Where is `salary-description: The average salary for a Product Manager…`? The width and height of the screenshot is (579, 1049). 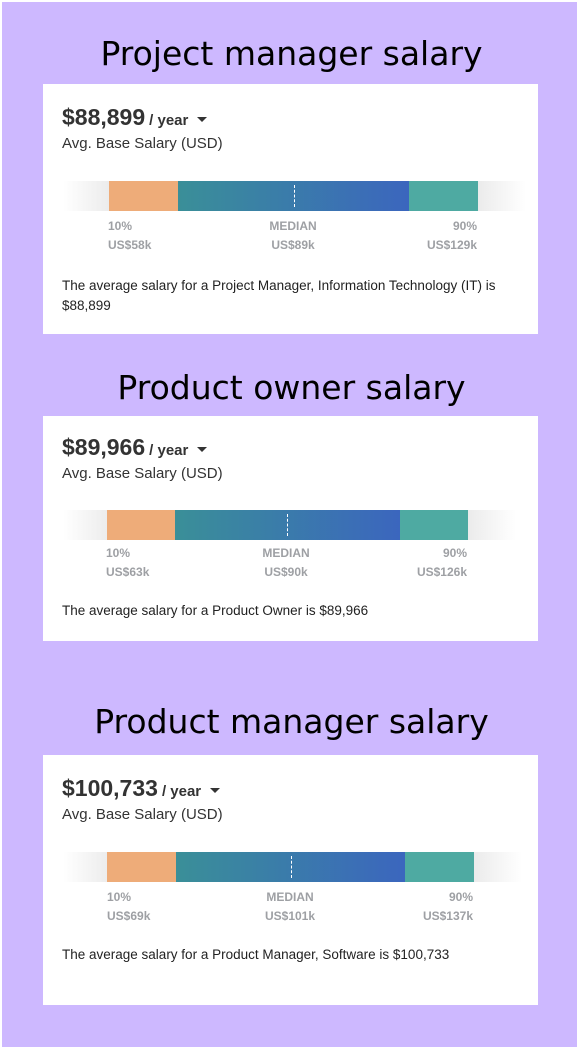 salary-description: The average salary for a Product Manager… is located at coordinates (256, 954).